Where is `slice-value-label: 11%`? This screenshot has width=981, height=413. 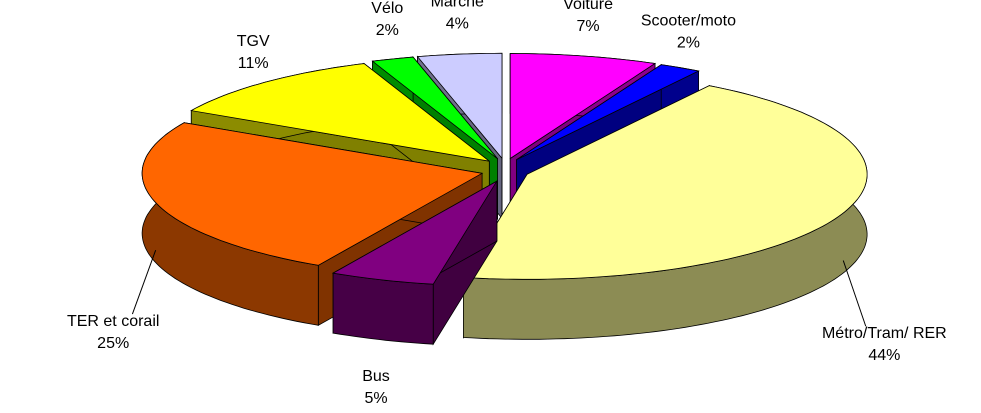 slice-value-label: 11% is located at coordinates (253, 63).